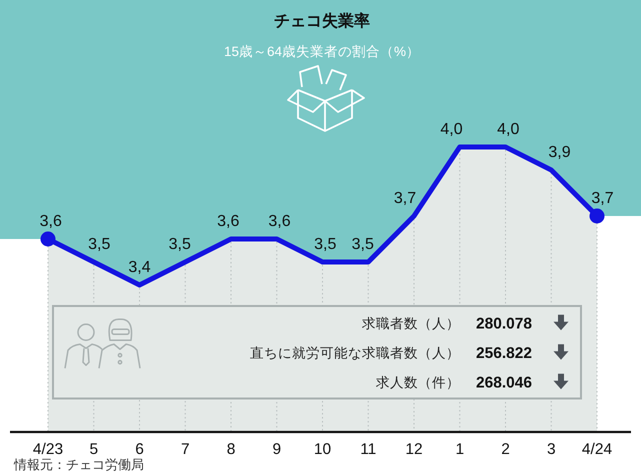 This screenshot has height=473, width=641. What do you see at coordinates (231, 449) in the screenshot?
I see `x-tick-label: 8` at bounding box center [231, 449].